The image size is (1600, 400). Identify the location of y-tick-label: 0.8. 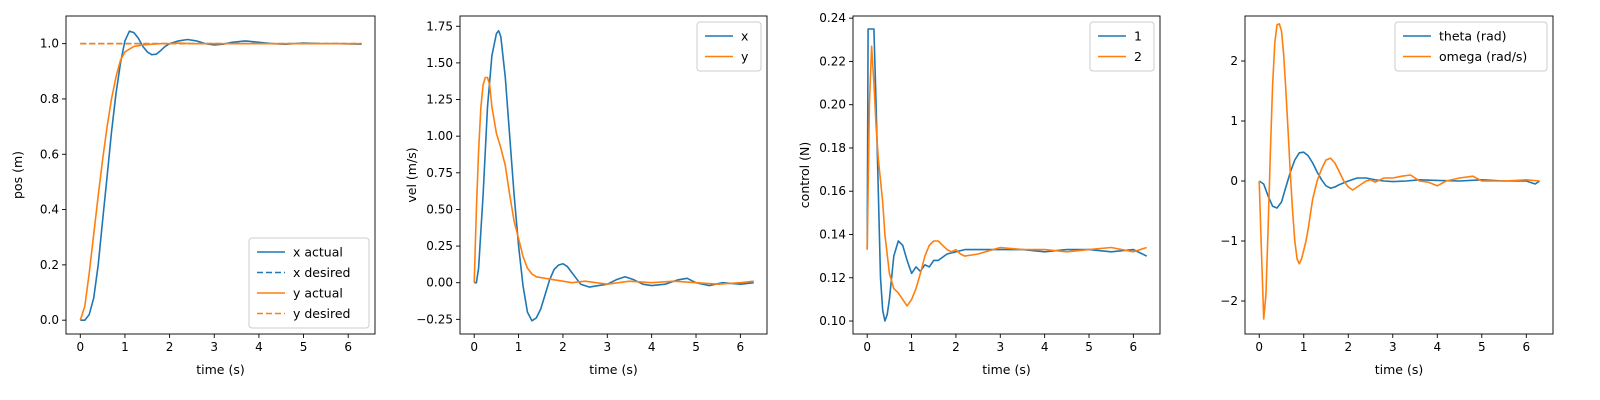
(49, 99).